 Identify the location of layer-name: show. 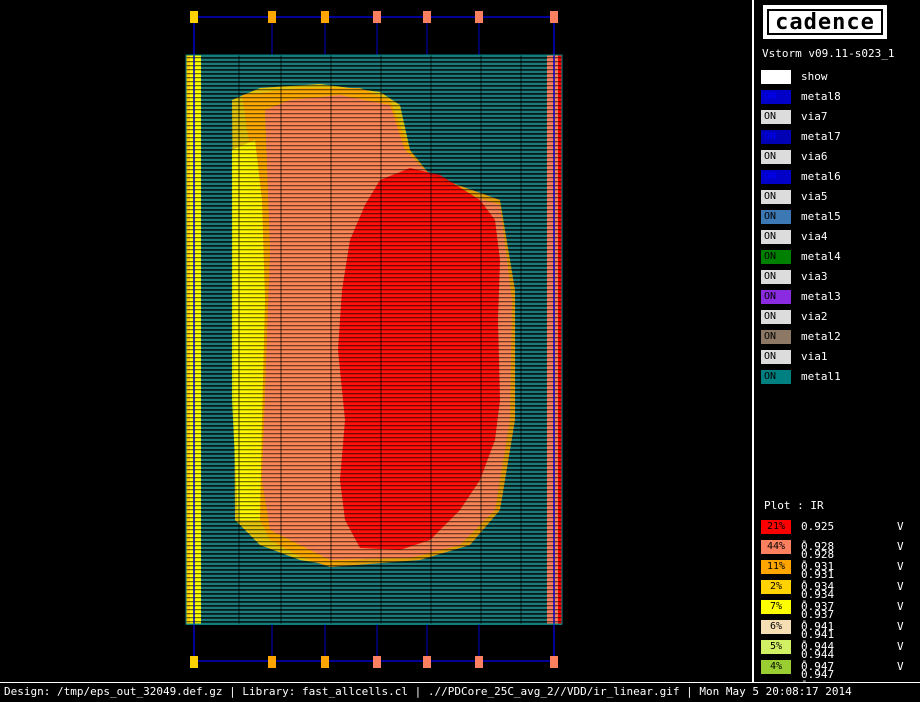
(814, 76).